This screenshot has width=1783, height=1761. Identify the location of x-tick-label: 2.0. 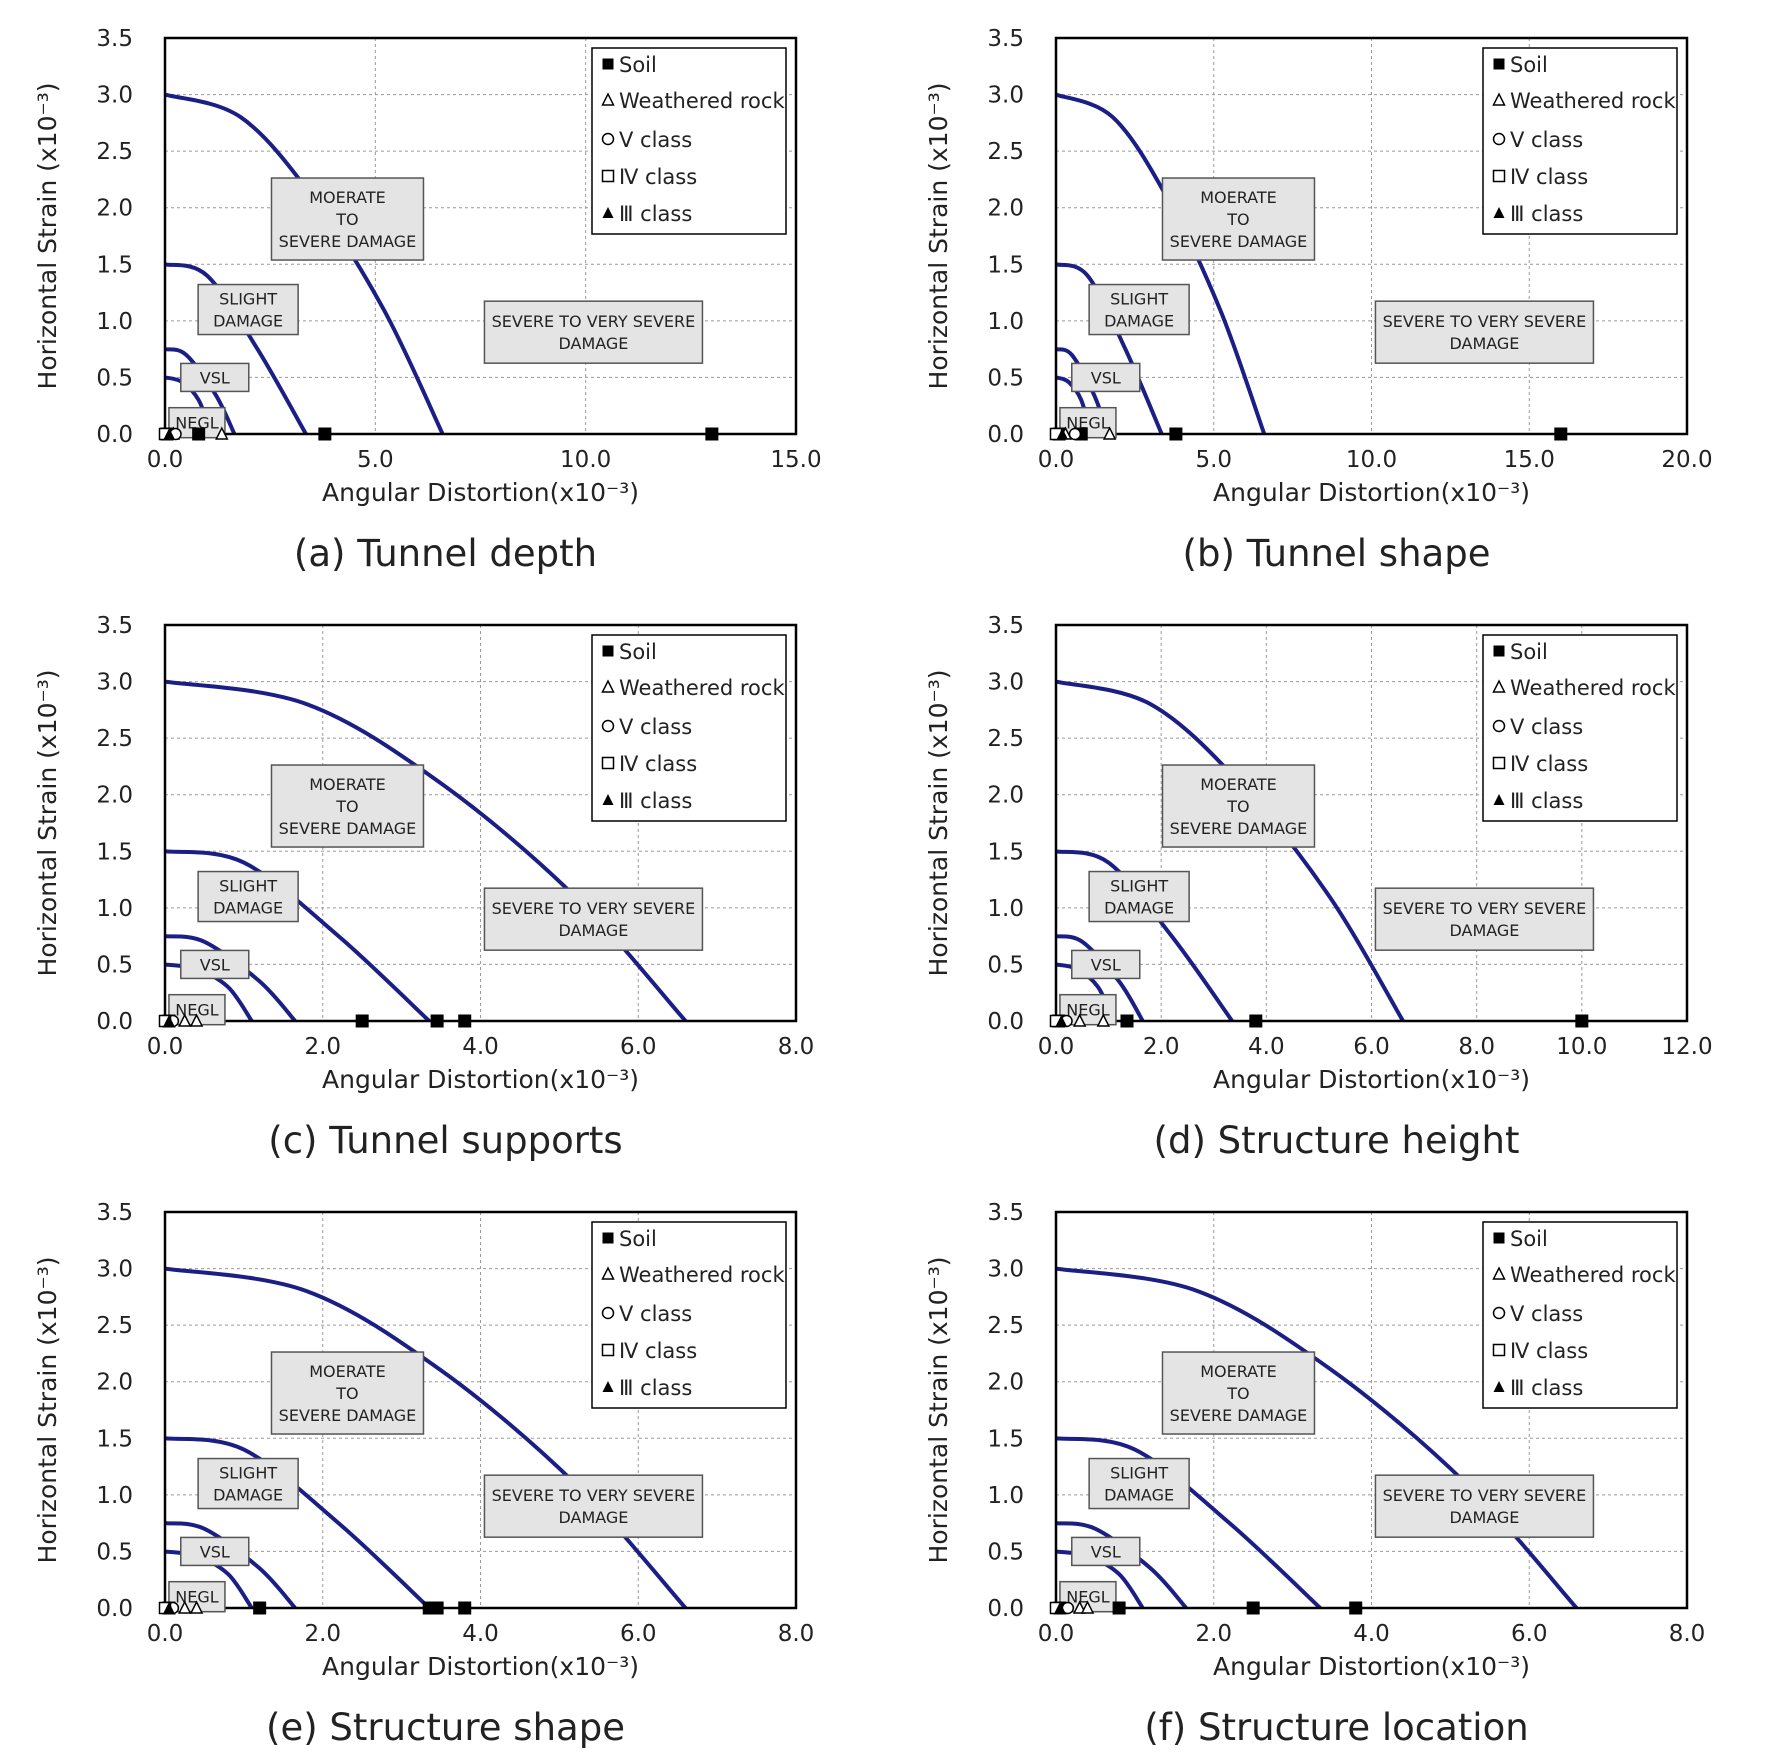
(1161, 1047).